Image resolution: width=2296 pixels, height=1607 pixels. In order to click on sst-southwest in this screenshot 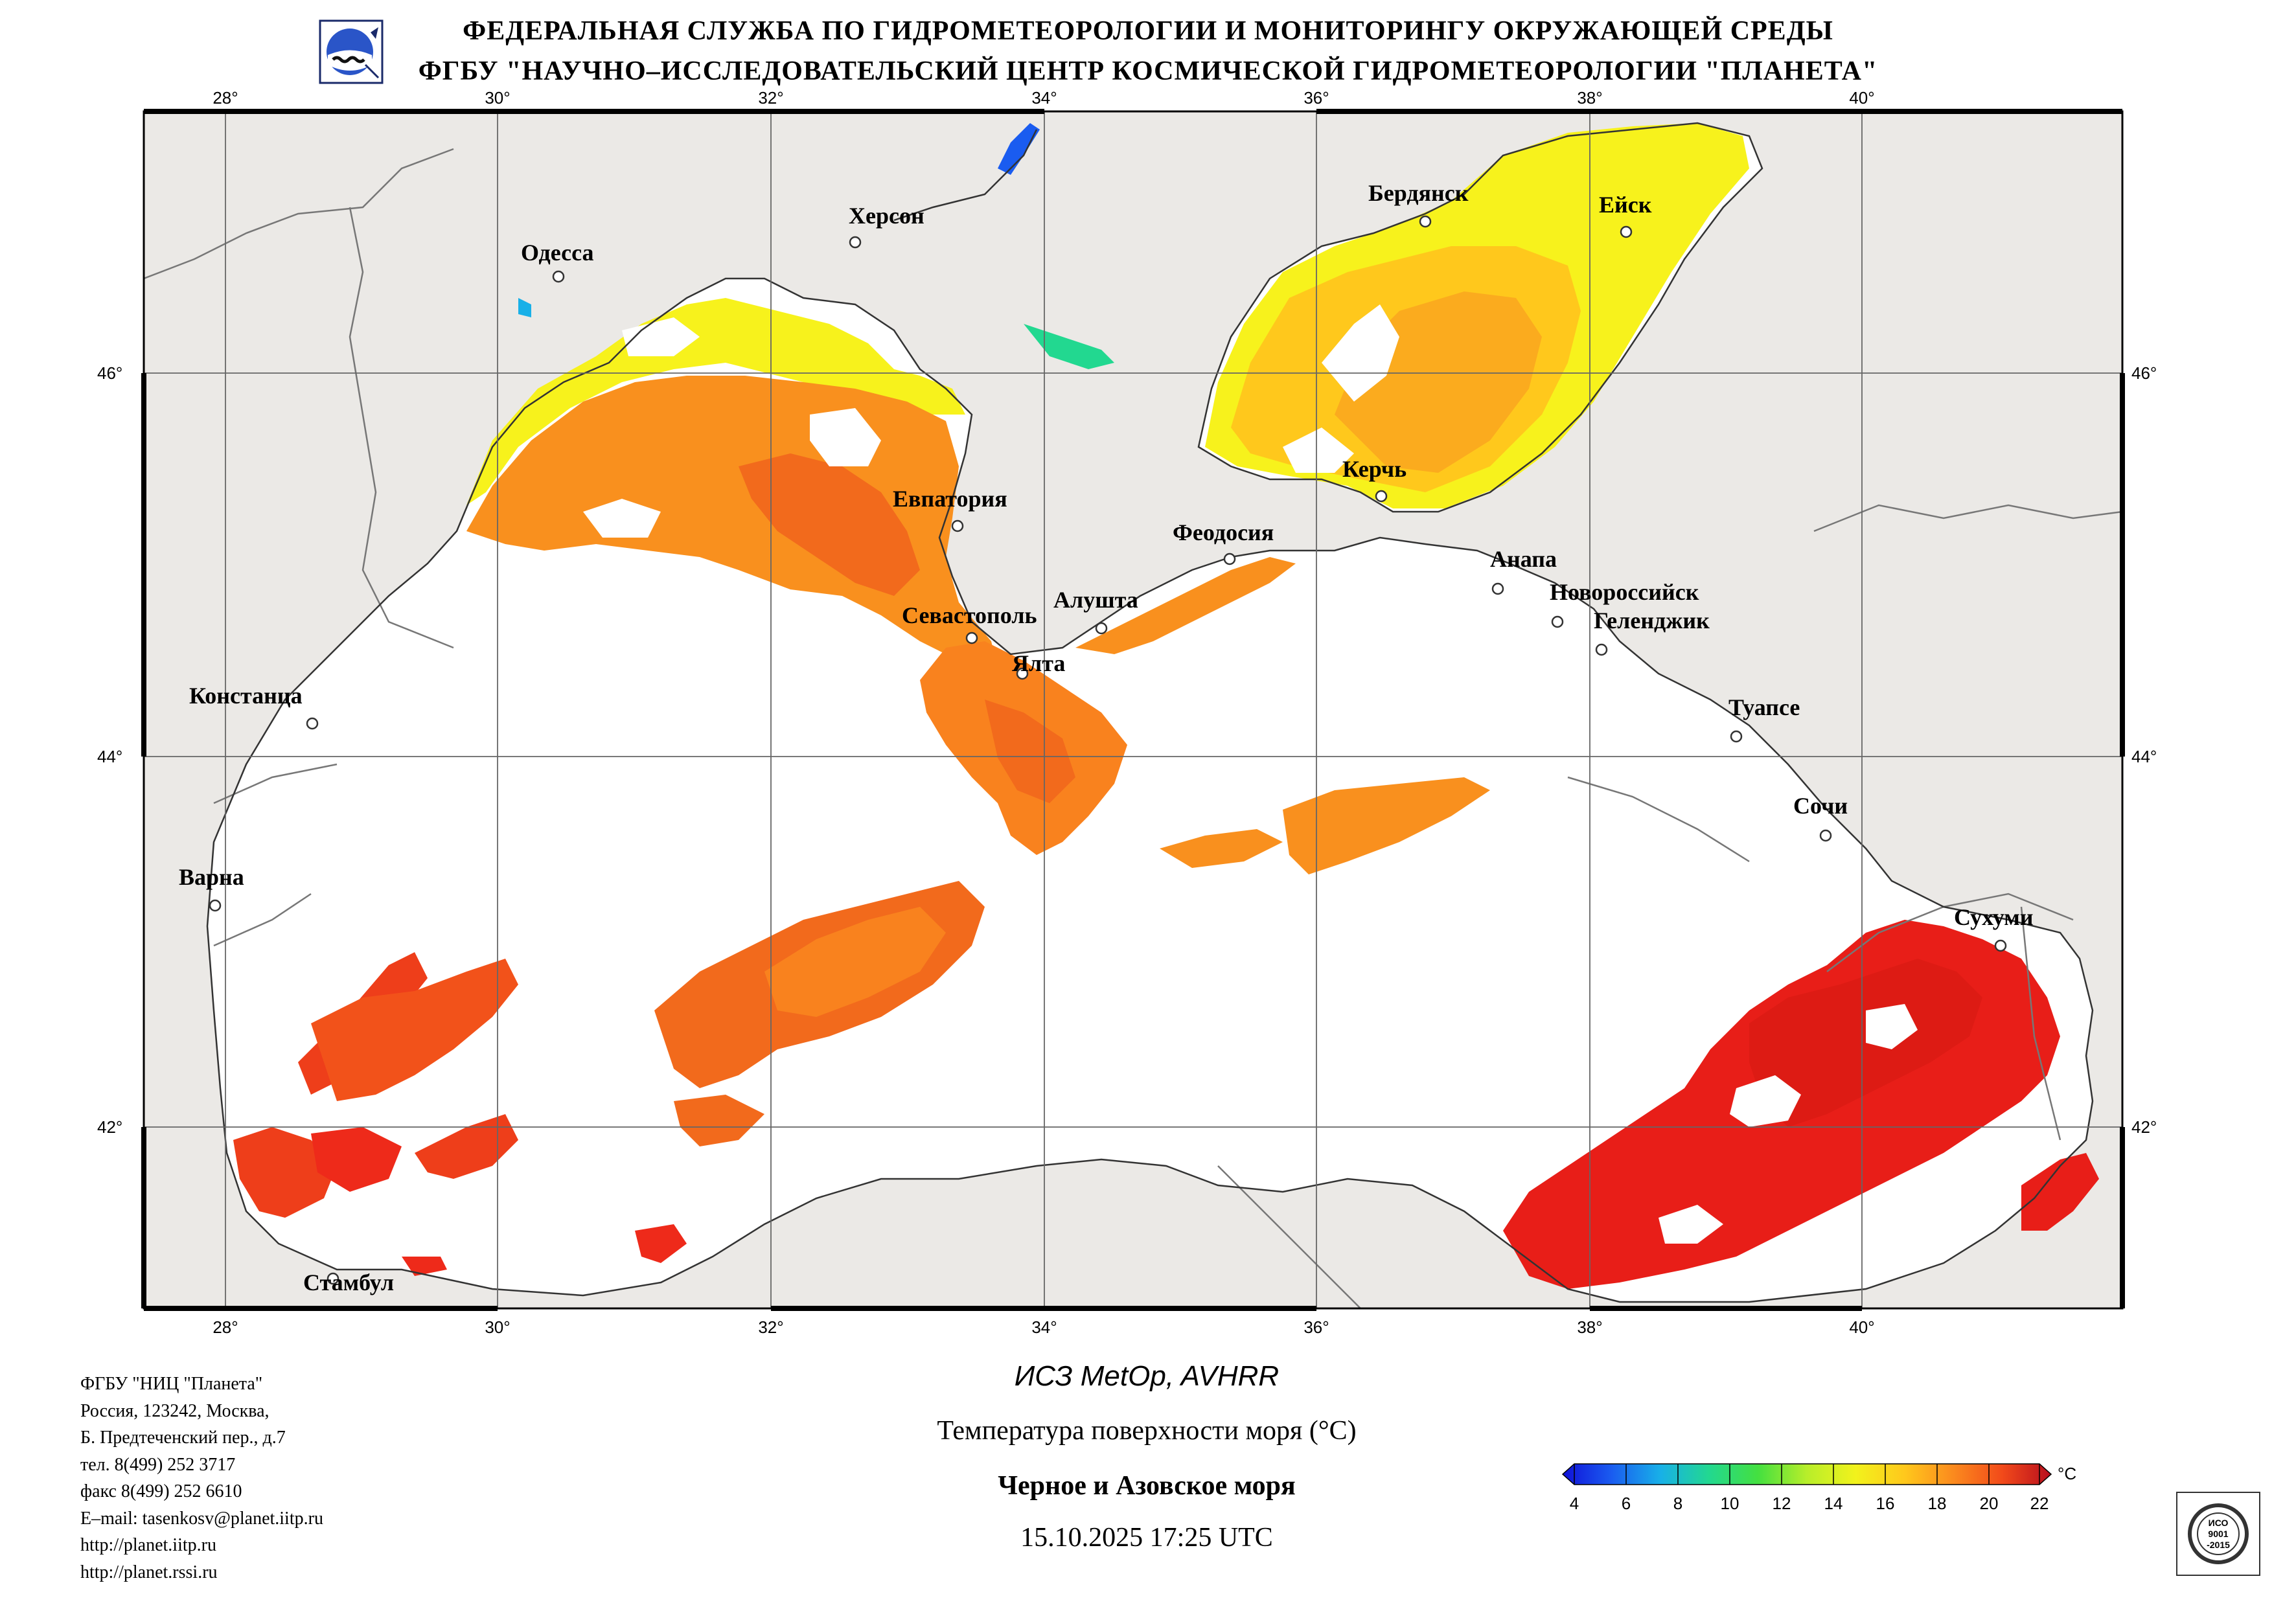, I will do `click(460, 1114)`.